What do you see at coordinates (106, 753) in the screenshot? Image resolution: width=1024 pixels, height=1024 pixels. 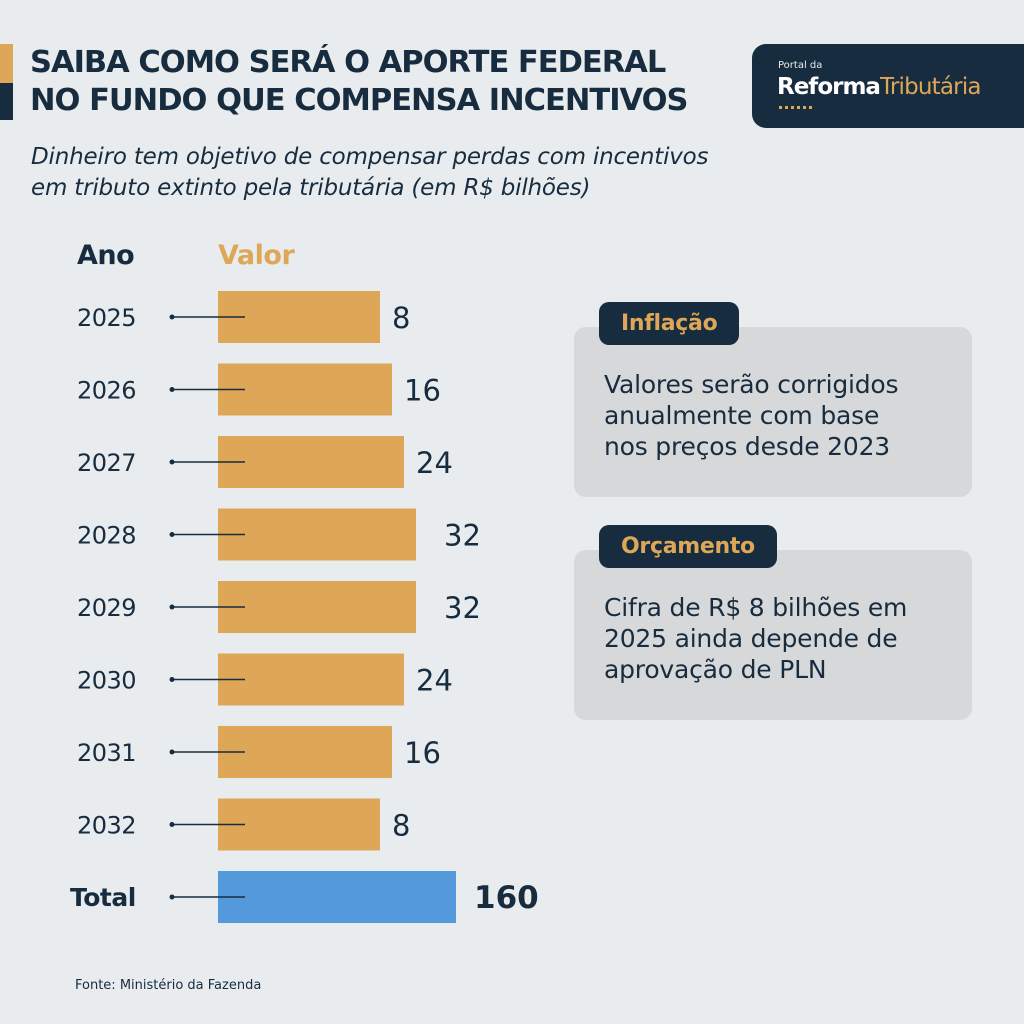 I see `year-label: 2031` at bounding box center [106, 753].